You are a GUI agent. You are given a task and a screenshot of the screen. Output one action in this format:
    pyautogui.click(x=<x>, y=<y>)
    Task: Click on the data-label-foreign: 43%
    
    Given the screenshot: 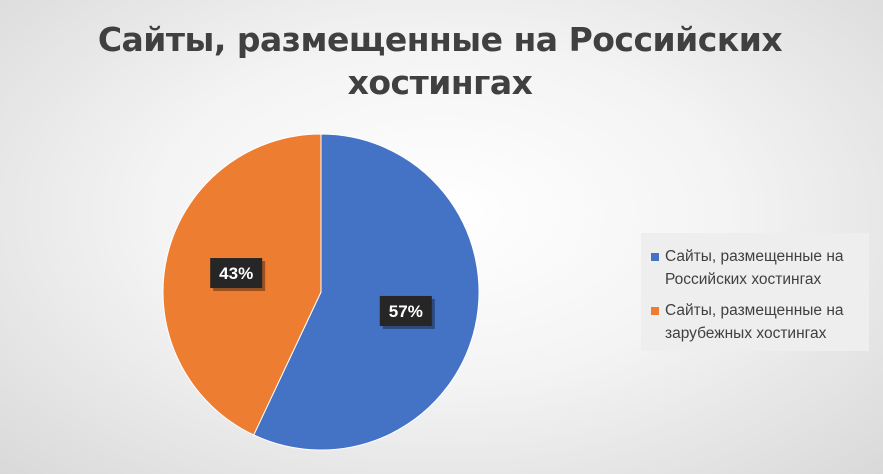 What is the action you would take?
    pyautogui.click(x=238, y=275)
    